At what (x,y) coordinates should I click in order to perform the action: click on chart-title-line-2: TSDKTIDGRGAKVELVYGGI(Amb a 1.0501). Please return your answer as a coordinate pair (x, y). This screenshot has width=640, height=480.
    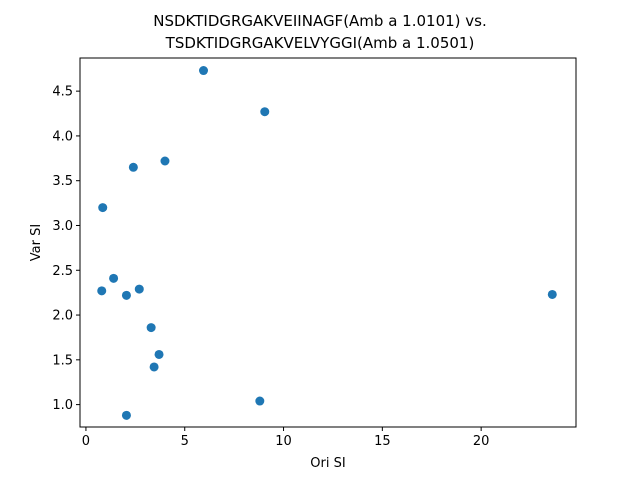
    Looking at the image, I should click on (320, 43).